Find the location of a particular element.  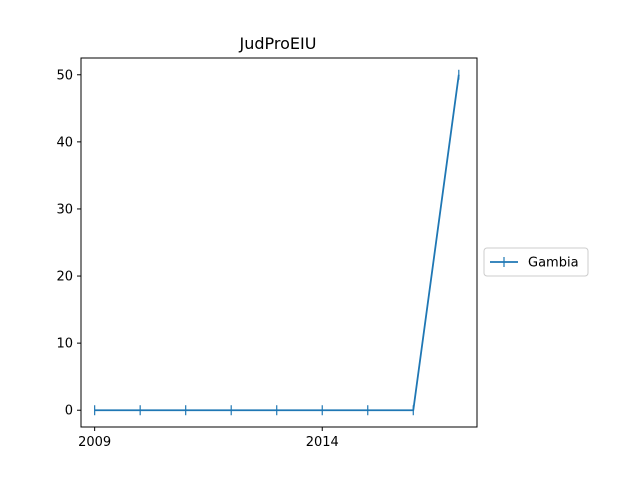

legend-box is located at coordinates (536, 262).